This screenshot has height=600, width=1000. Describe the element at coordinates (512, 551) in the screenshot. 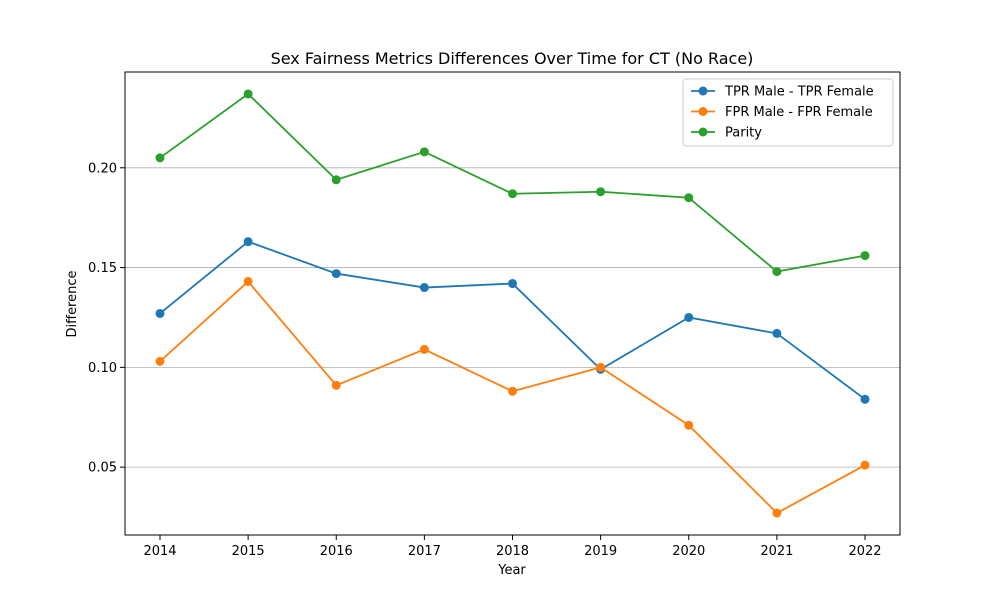

I see `x-tick-label: 2018` at that location.